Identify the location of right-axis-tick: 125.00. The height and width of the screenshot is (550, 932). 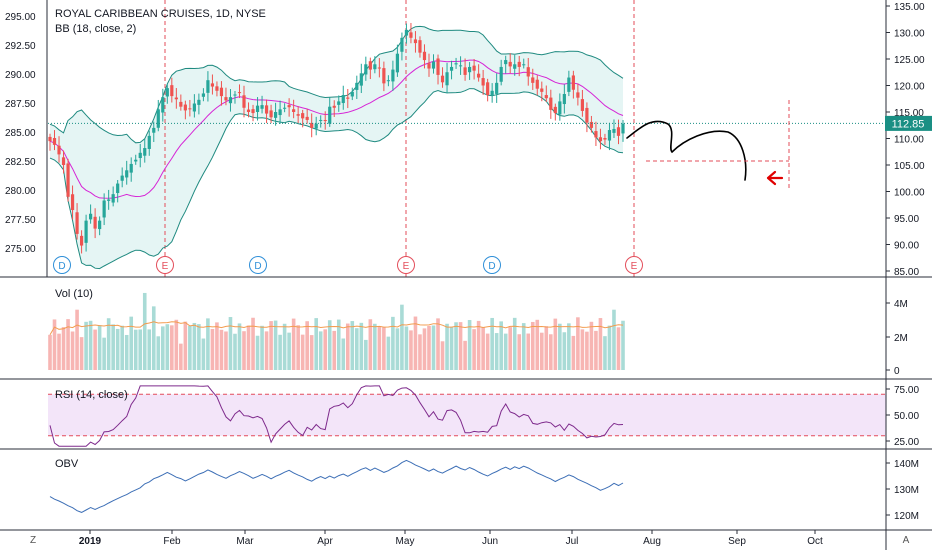
(909, 60).